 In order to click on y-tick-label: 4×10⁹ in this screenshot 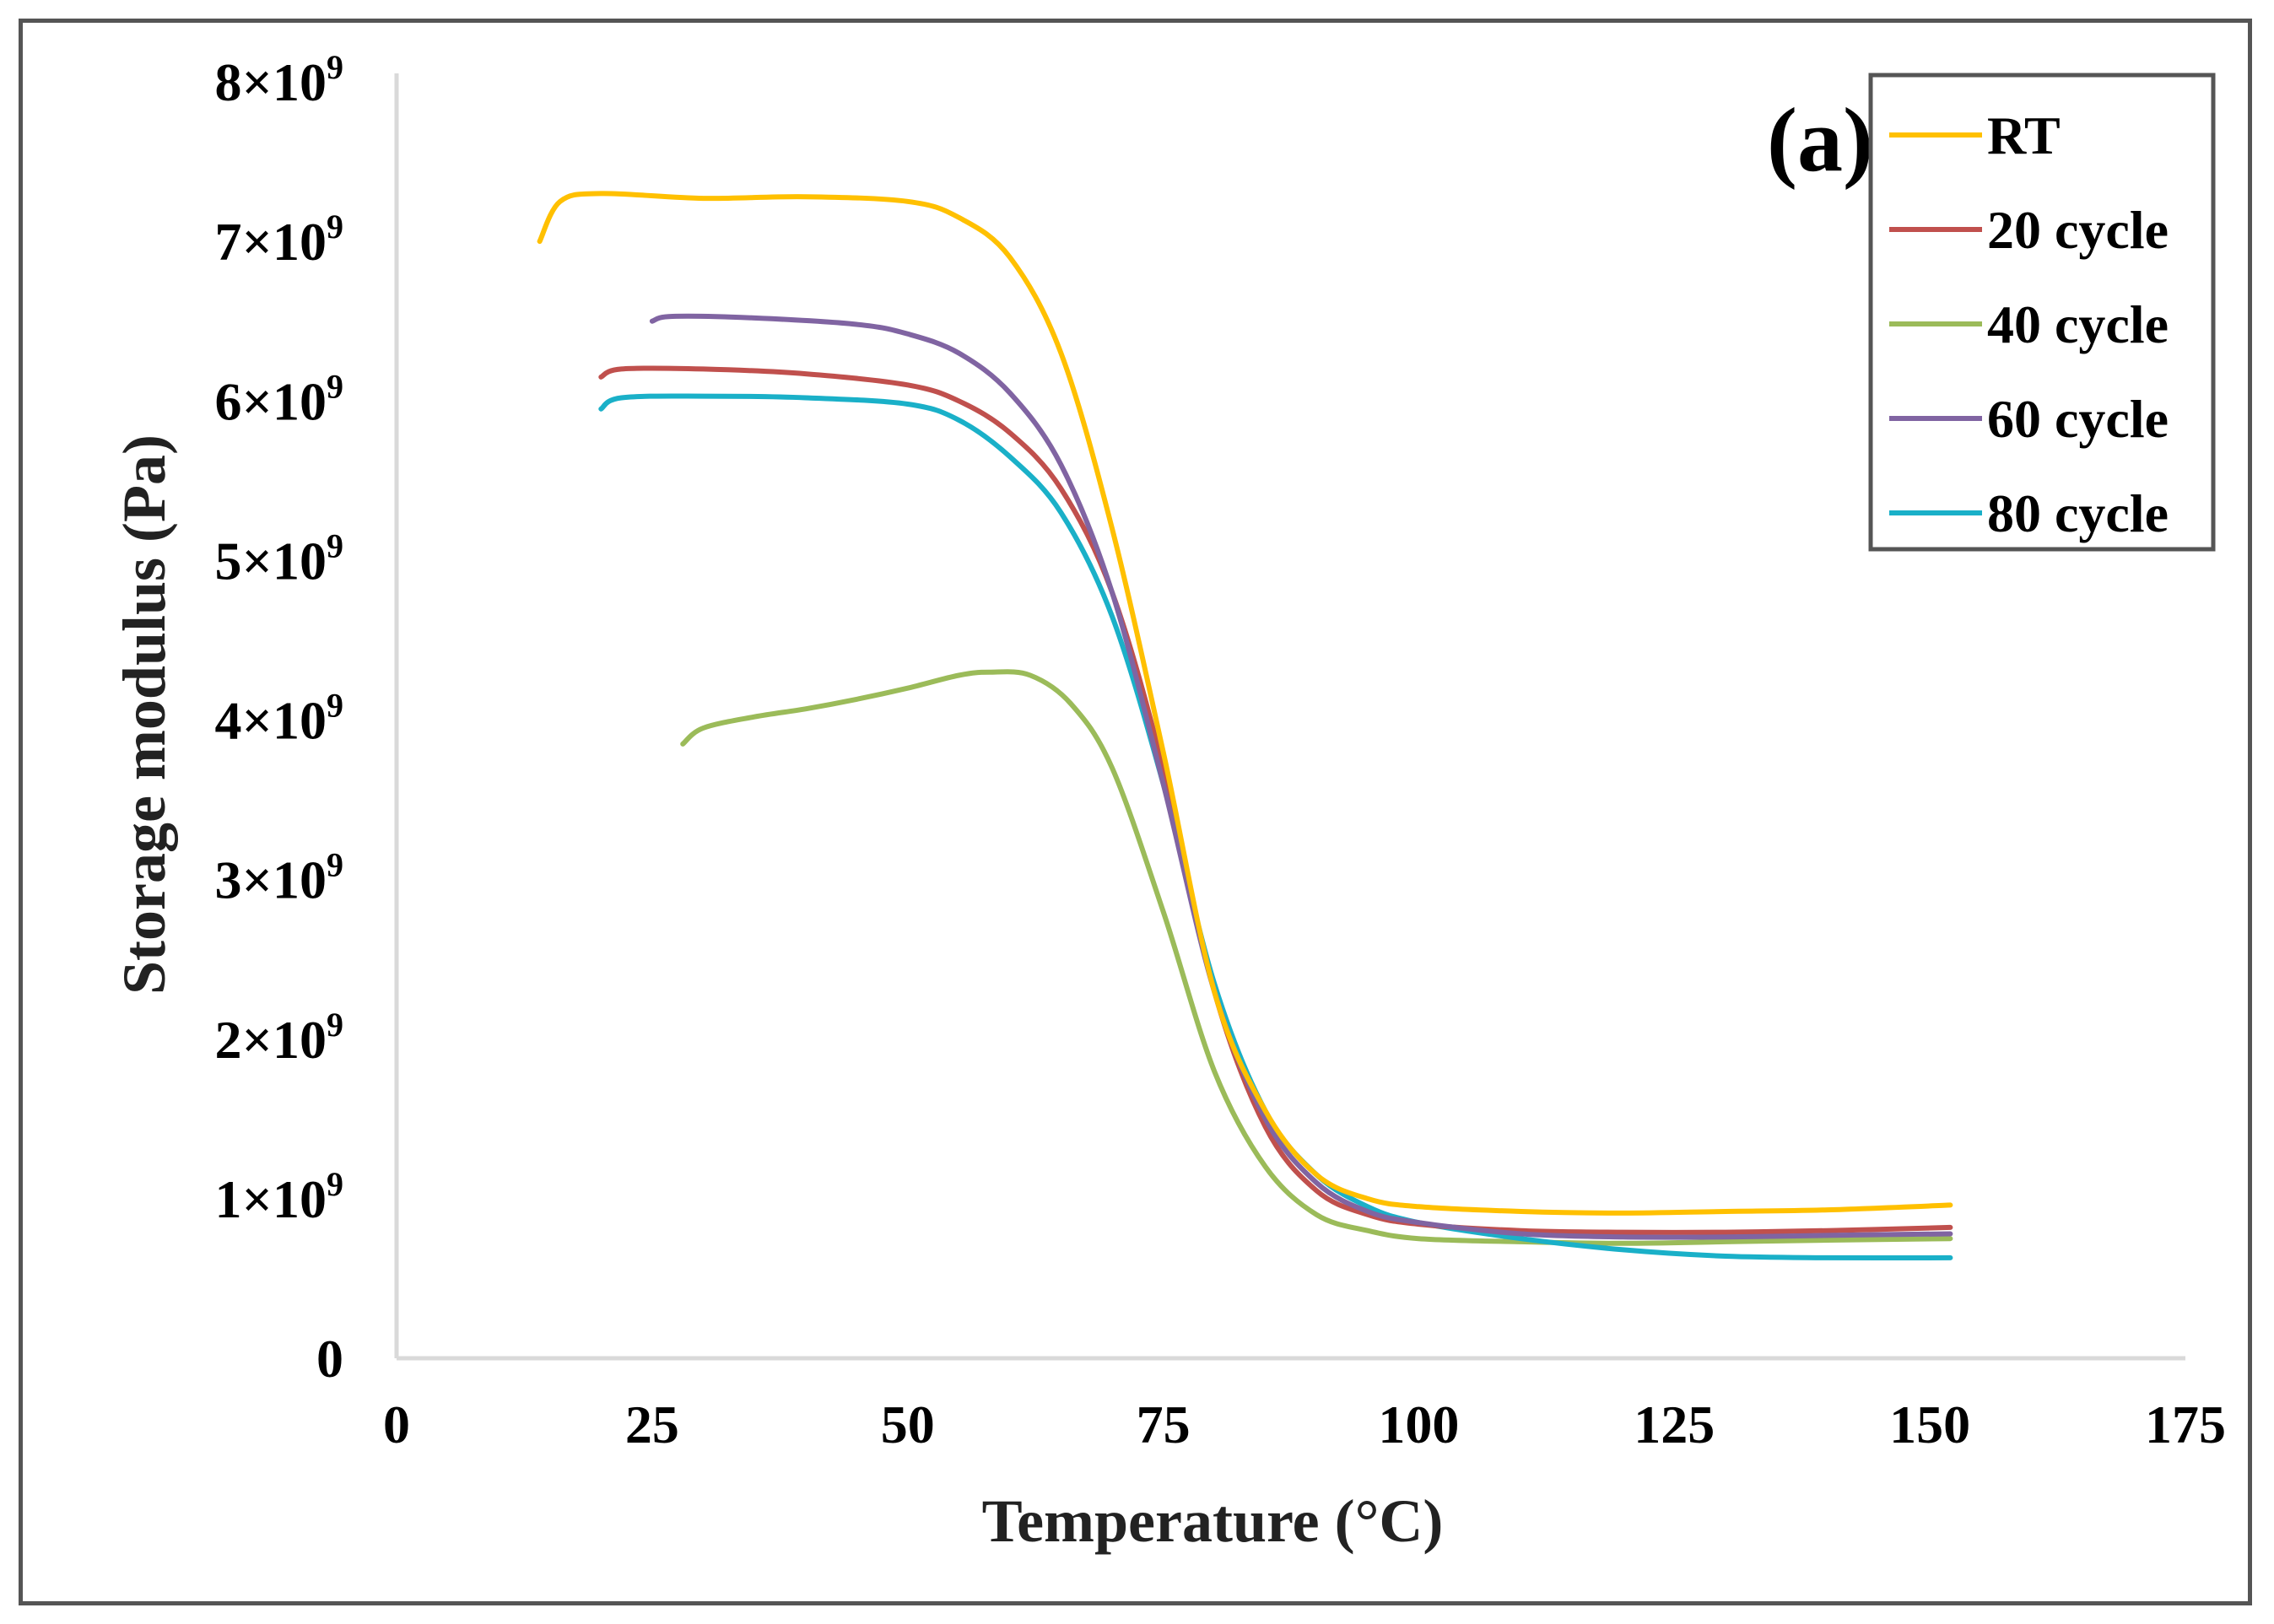, I will do `click(279, 719)`.